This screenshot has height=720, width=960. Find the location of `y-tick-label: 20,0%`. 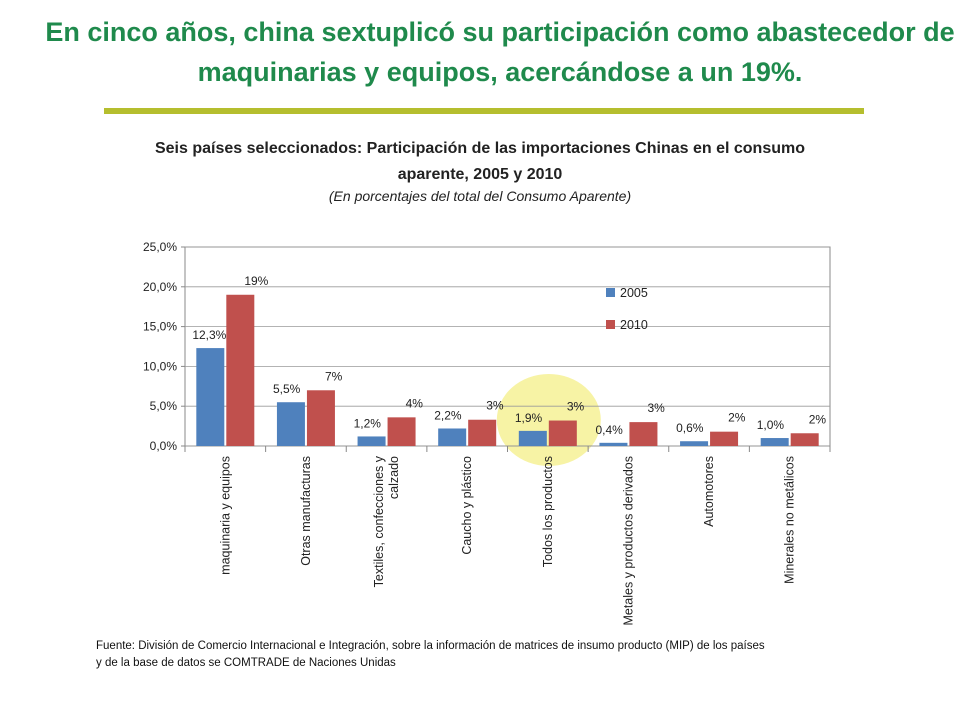

y-tick-label: 20,0% is located at coordinates (160, 287).